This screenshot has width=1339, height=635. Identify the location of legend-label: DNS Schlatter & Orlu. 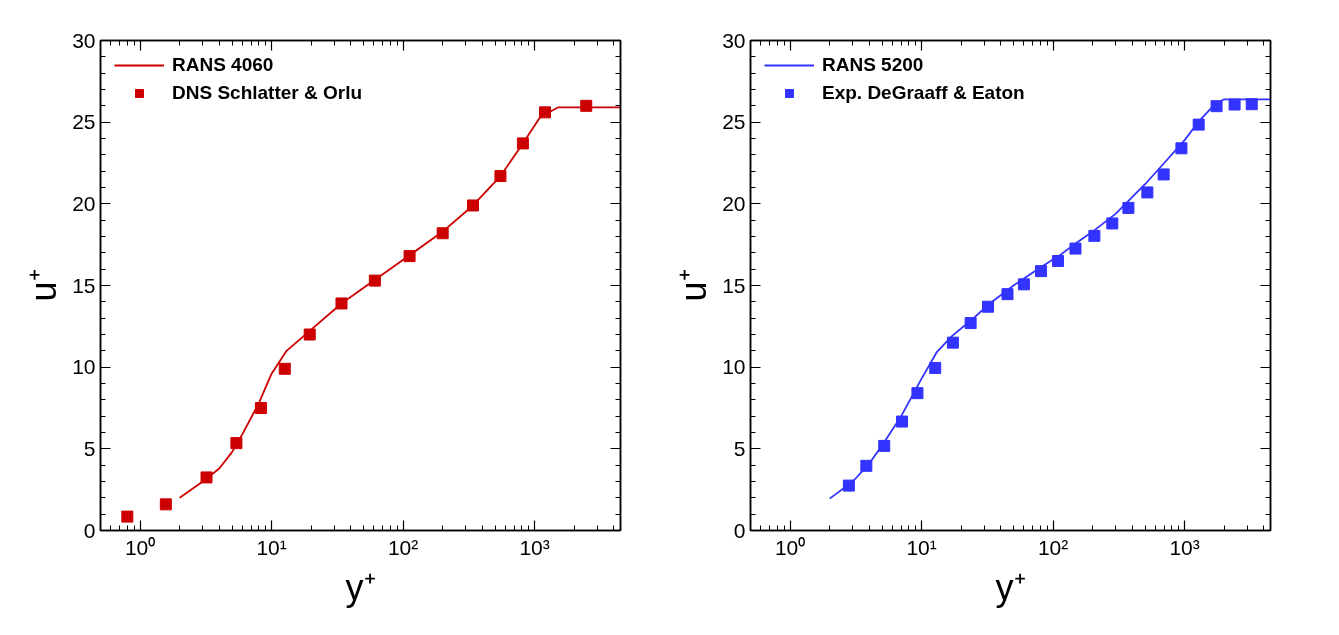
(267, 93).